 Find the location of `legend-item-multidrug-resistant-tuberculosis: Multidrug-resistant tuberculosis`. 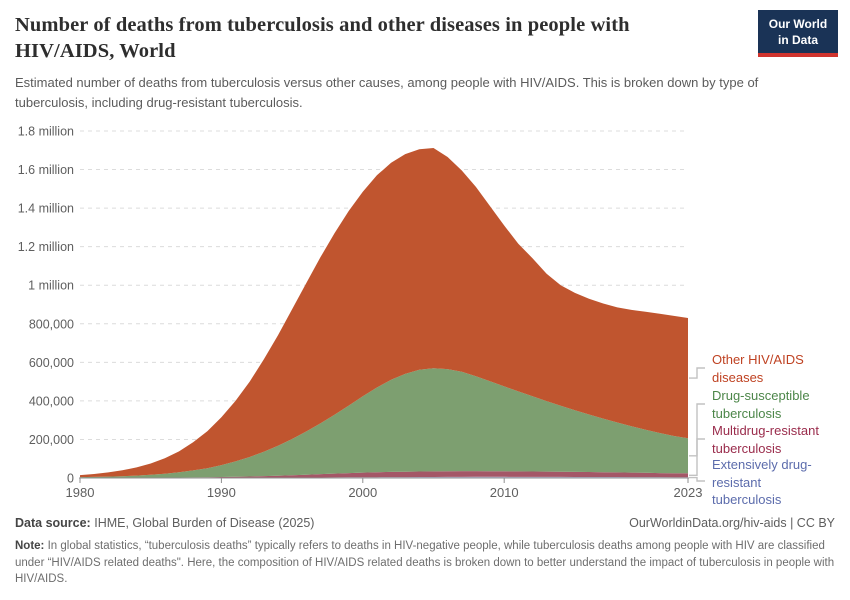

legend-item-multidrug-resistant-tuberculosis: Multidrug-resistant tuberculosis is located at coordinates (765, 439).